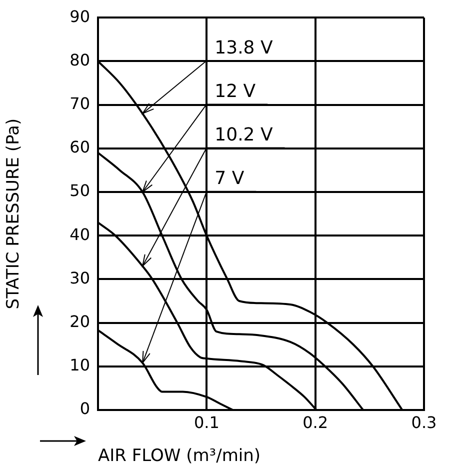  What do you see at coordinates (244, 47) in the screenshot?
I see `text: 13.8 V` at bounding box center [244, 47].